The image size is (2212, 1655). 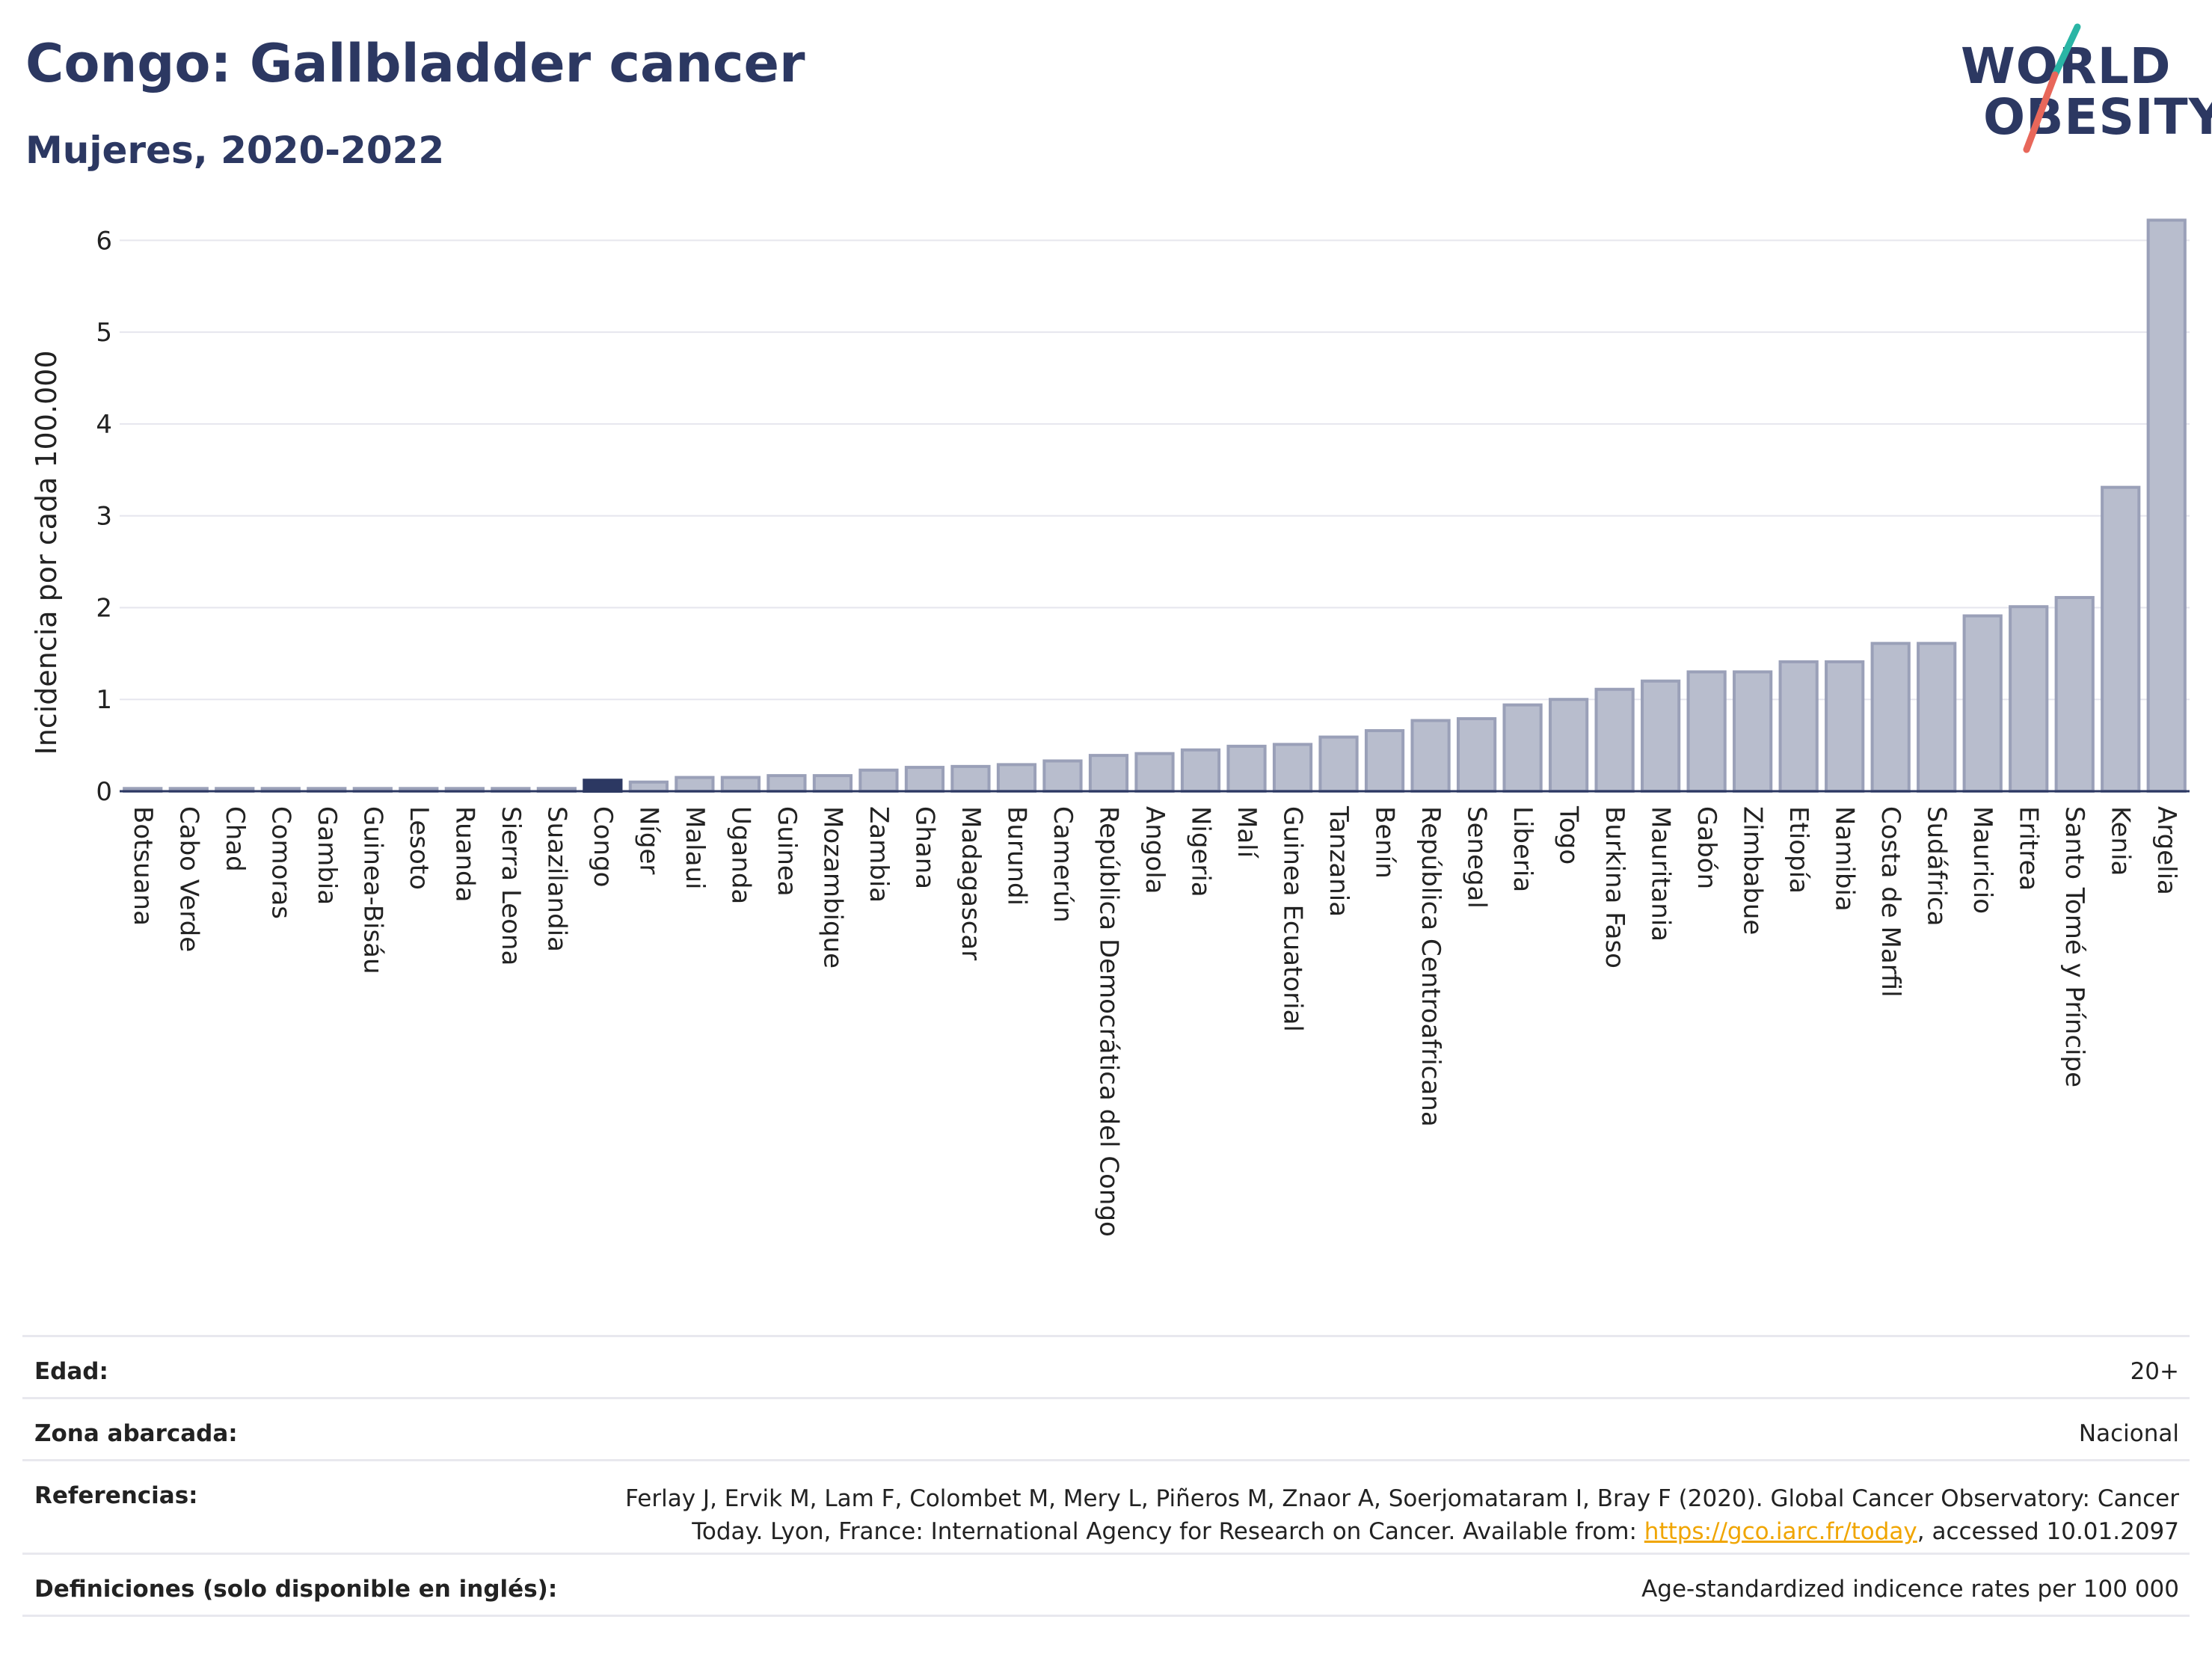 I want to click on x-tick-label: Sudáfrica, so click(x=1937, y=866).